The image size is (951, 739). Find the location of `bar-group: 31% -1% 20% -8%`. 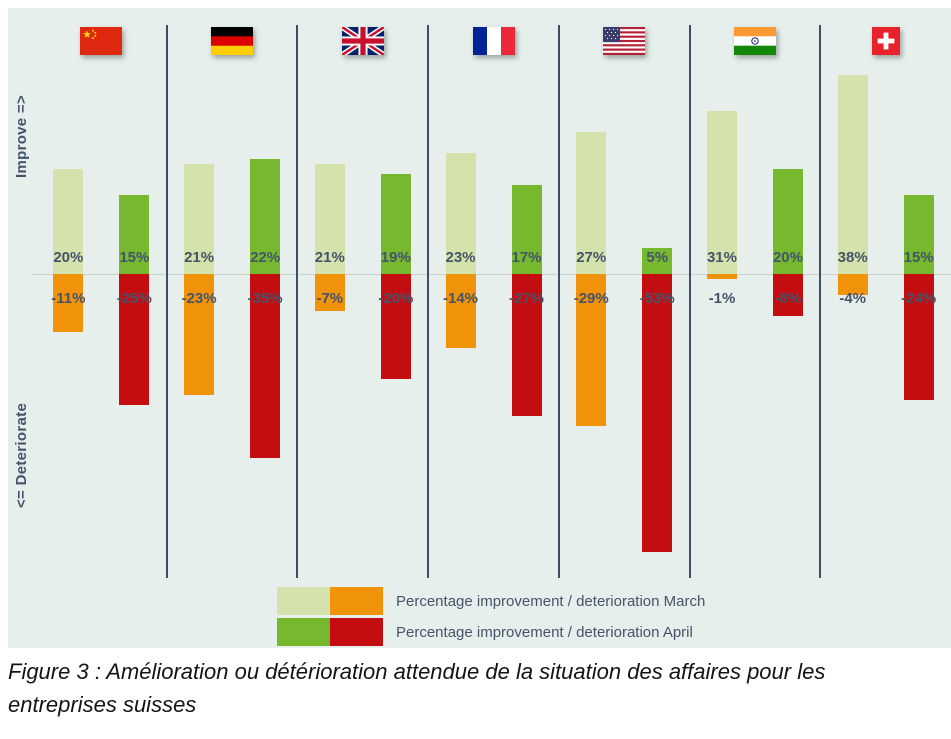

bar-group: 31% -1% 20% -8% is located at coordinates (755, 328).